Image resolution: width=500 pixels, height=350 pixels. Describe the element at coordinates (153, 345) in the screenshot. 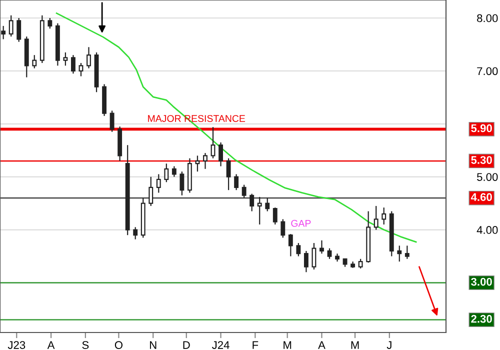

I see `x-tick-label: N` at that location.